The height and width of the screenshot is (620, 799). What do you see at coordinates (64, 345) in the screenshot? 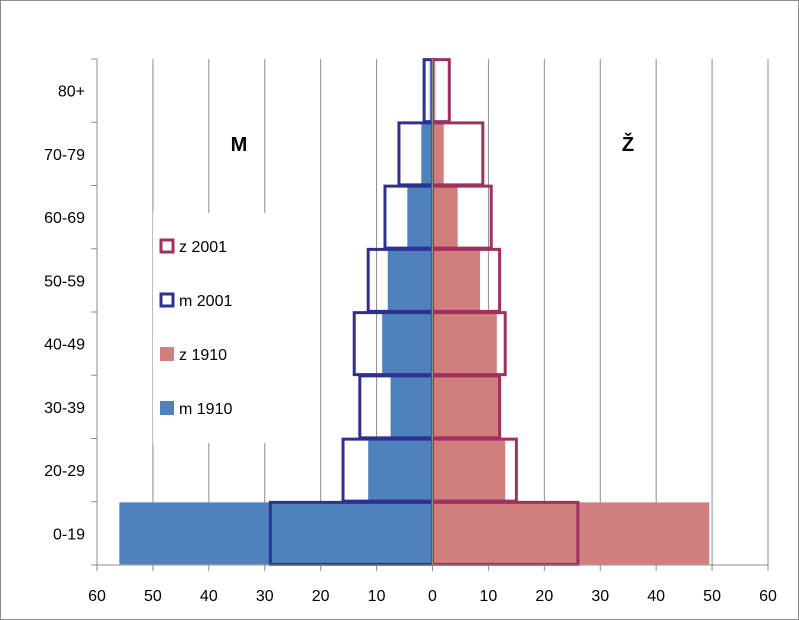
I see `y-tick-label: 40-49` at bounding box center [64, 345].